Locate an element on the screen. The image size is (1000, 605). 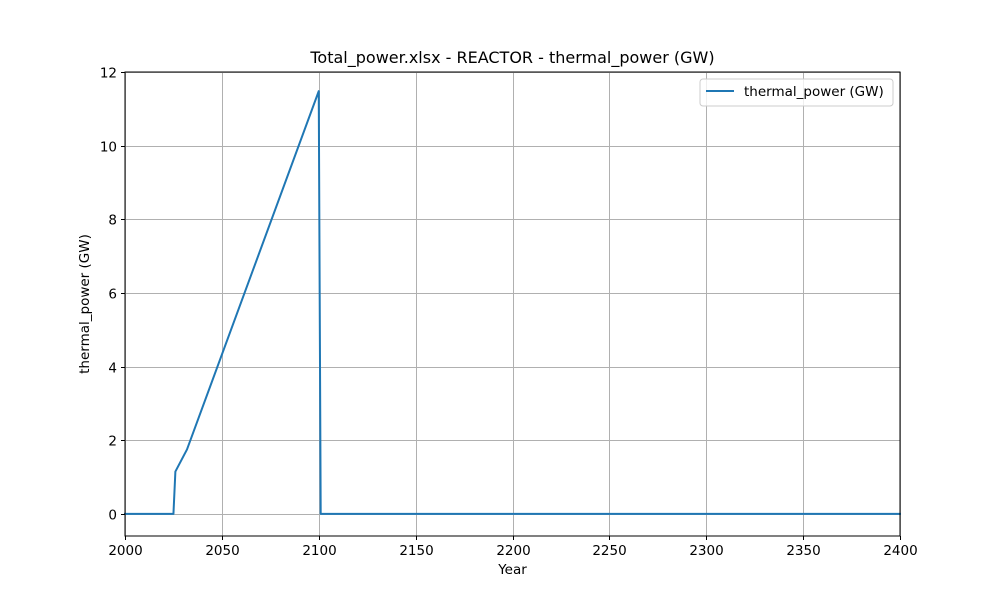
x-tick-label: 2150 is located at coordinates (416, 551).